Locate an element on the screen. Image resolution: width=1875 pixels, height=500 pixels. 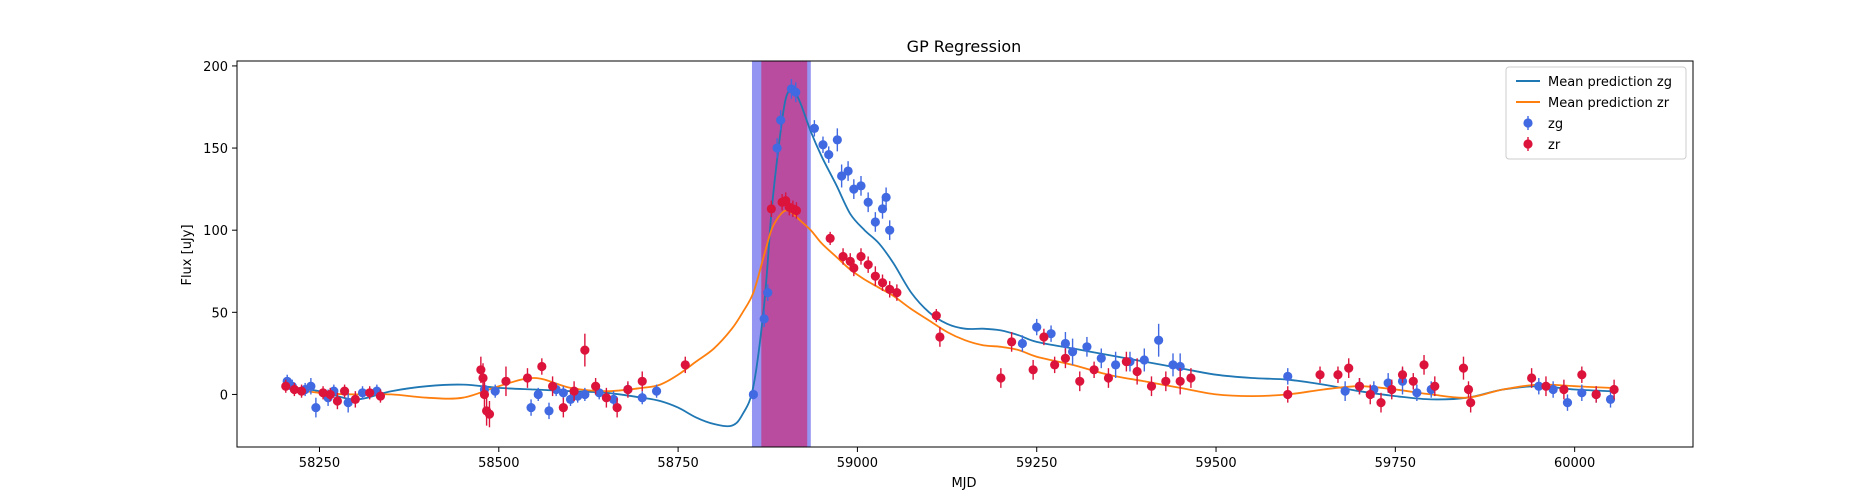
legend-label: Mean prediction zg is located at coordinates (1610, 82).